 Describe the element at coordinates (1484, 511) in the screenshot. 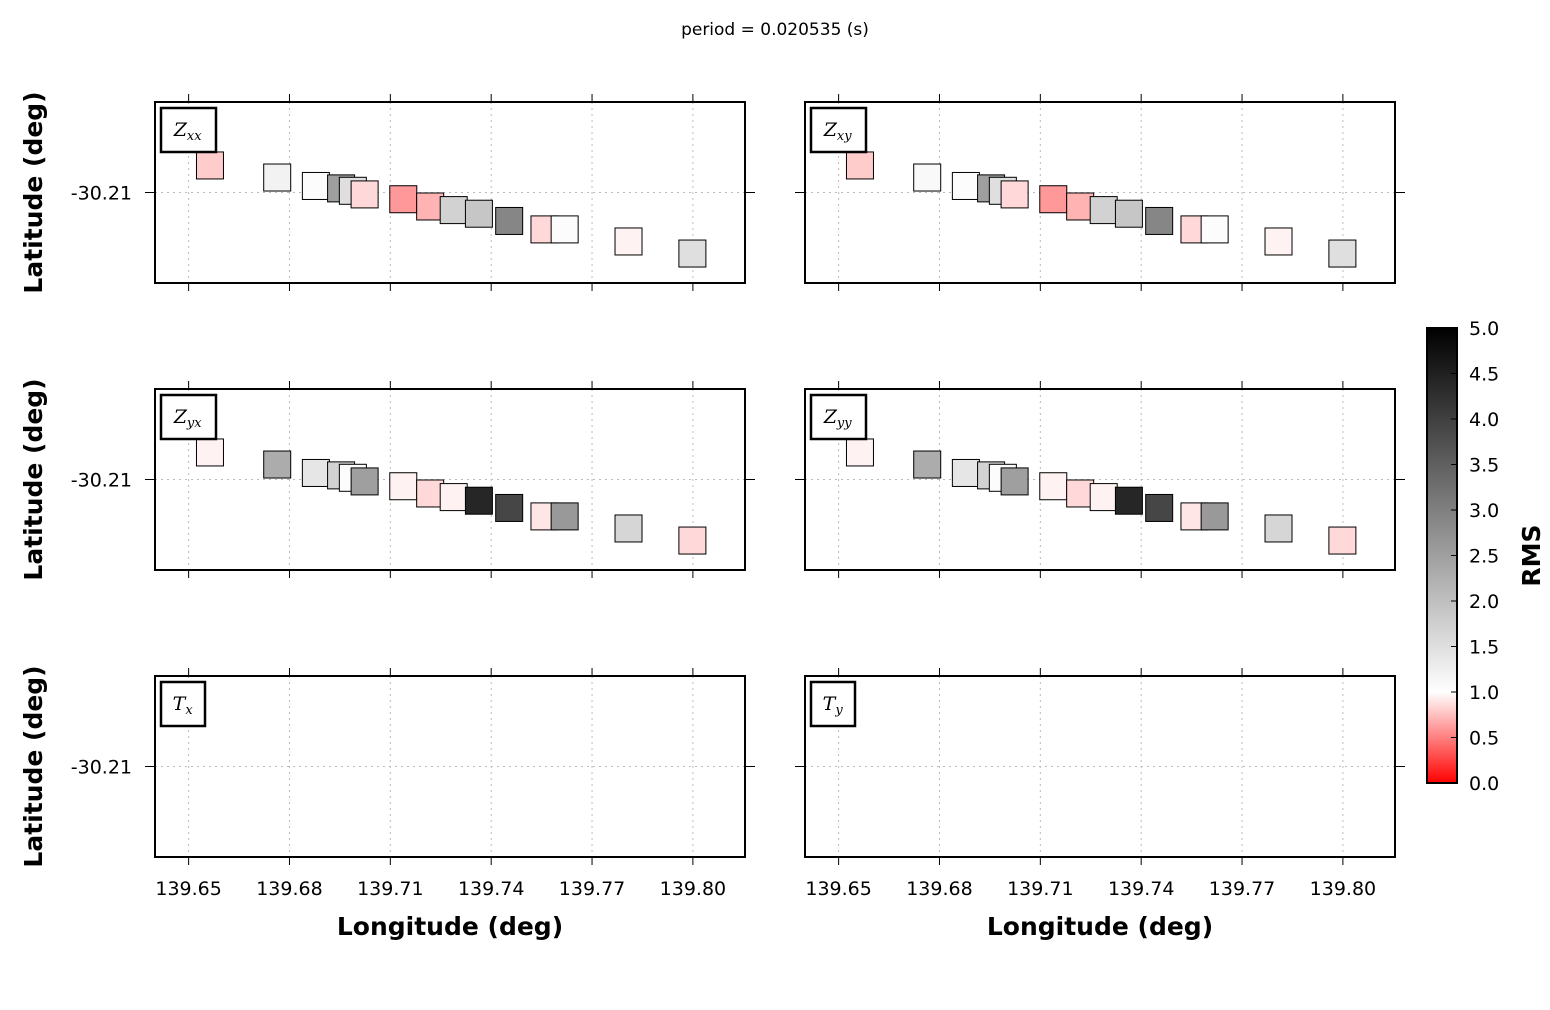

I see `colorbar-tick-label: 3.0` at that location.